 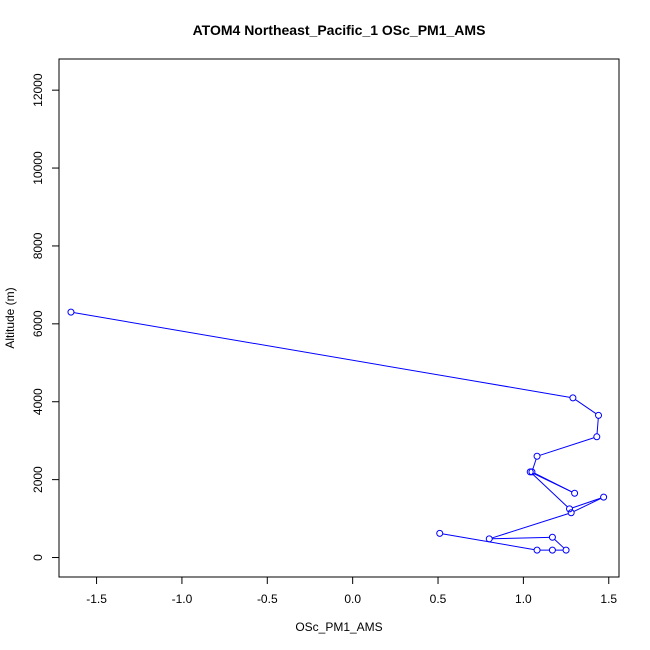 I want to click on y-tick-label: 0, so click(x=38, y=557).